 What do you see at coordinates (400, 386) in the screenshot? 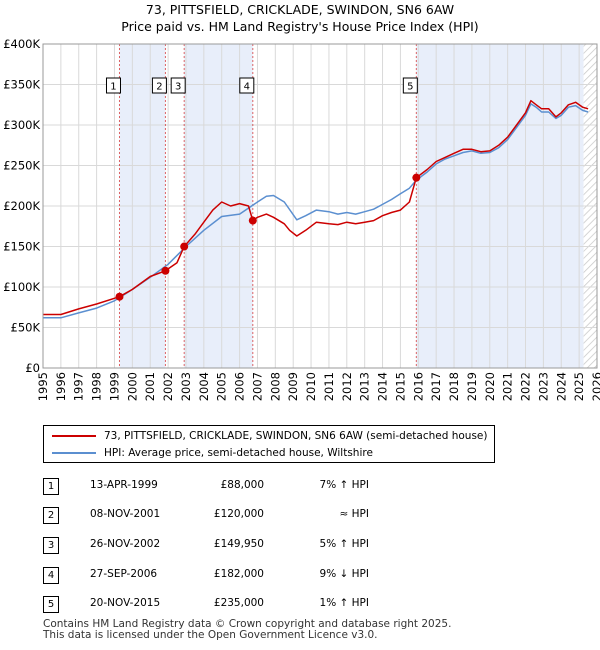
I see `x-tick-label: 2015` at bounding box center [400, 386].